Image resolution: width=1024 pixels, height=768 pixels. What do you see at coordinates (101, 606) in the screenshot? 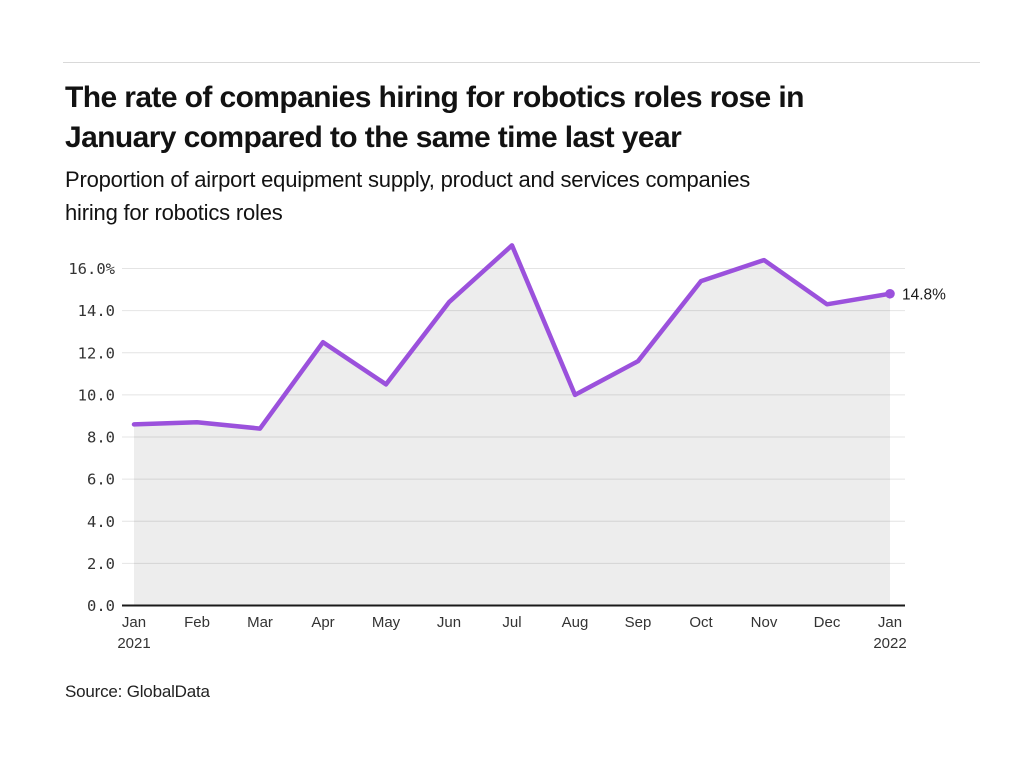
I see `y-axis-tick-label: 0.0` at bounding box center [101, 606].